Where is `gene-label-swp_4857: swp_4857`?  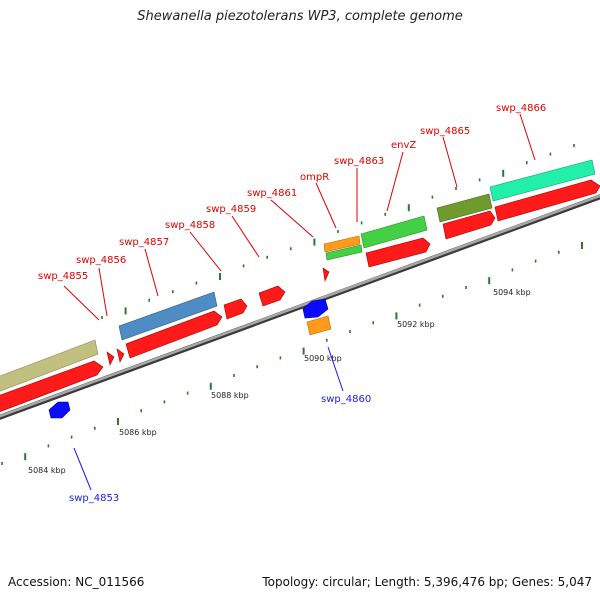 gene-label-swp_4857: swp_4857 is located at coordinates (144, 242).